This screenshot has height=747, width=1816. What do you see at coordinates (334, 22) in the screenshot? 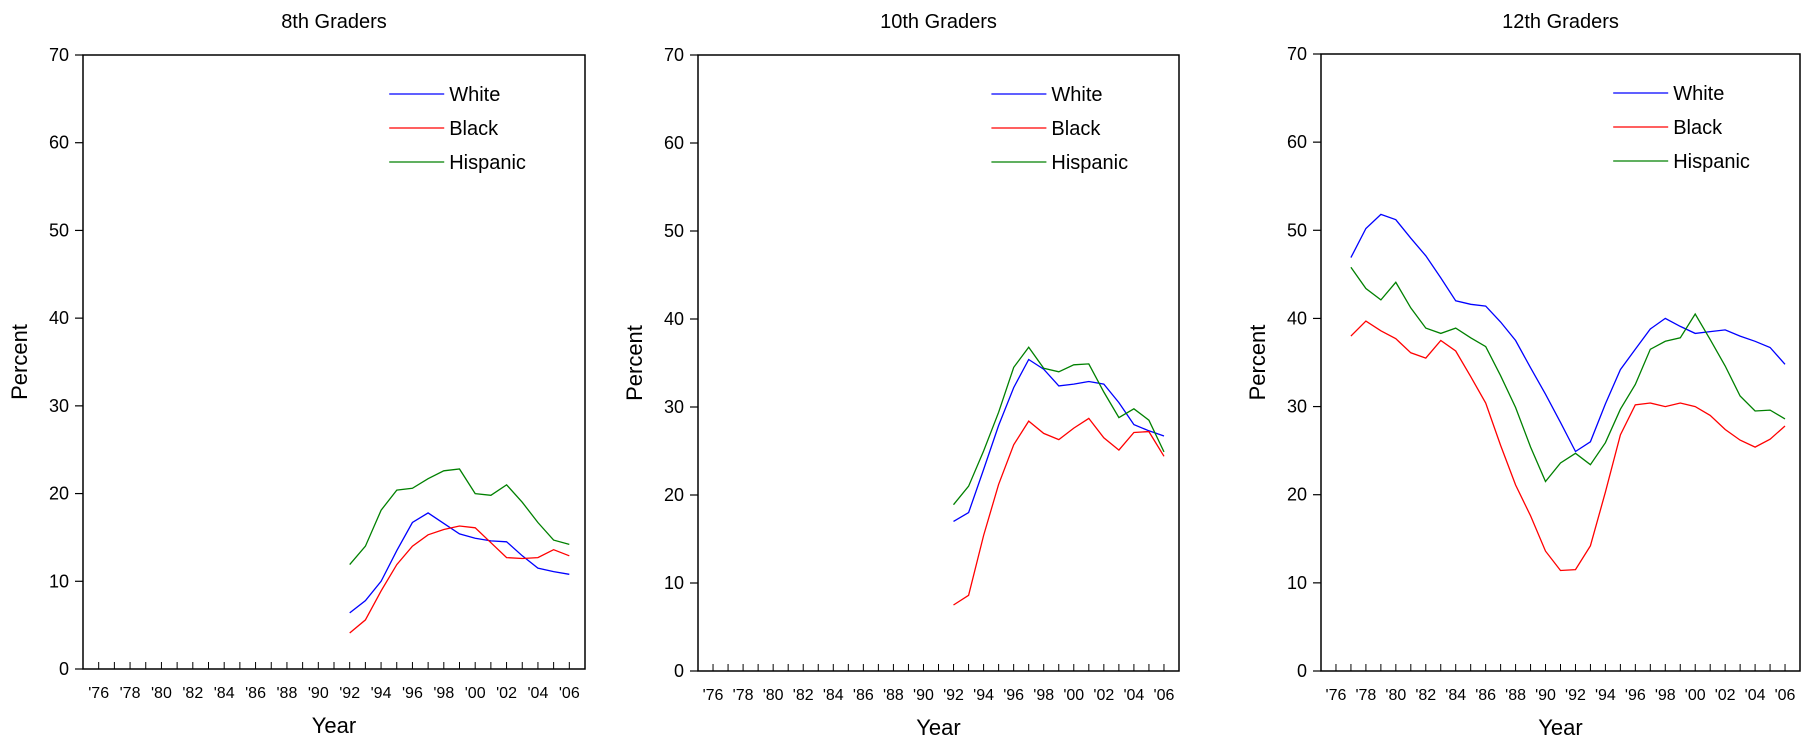
I see `chart-title: 8th Graders` at bounding box center [334, 22].